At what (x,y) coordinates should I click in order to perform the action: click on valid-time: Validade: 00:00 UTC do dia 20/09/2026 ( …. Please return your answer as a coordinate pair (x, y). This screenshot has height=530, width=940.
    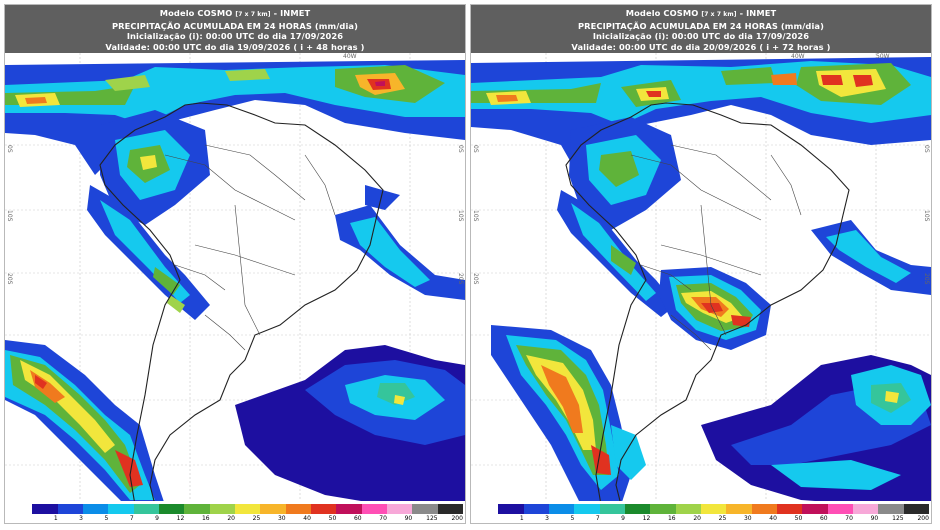
    Looking at the image, I should click on (701, 46).